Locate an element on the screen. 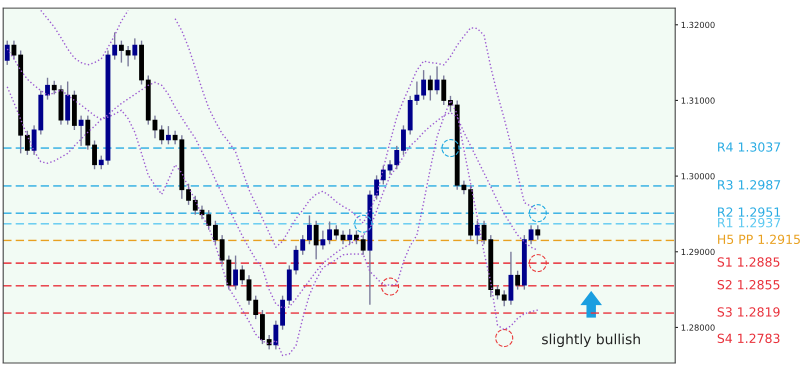 The image size is (800, 387). ref-line-label: H5 PP 1.2915 is located at coordinates (759, 239).